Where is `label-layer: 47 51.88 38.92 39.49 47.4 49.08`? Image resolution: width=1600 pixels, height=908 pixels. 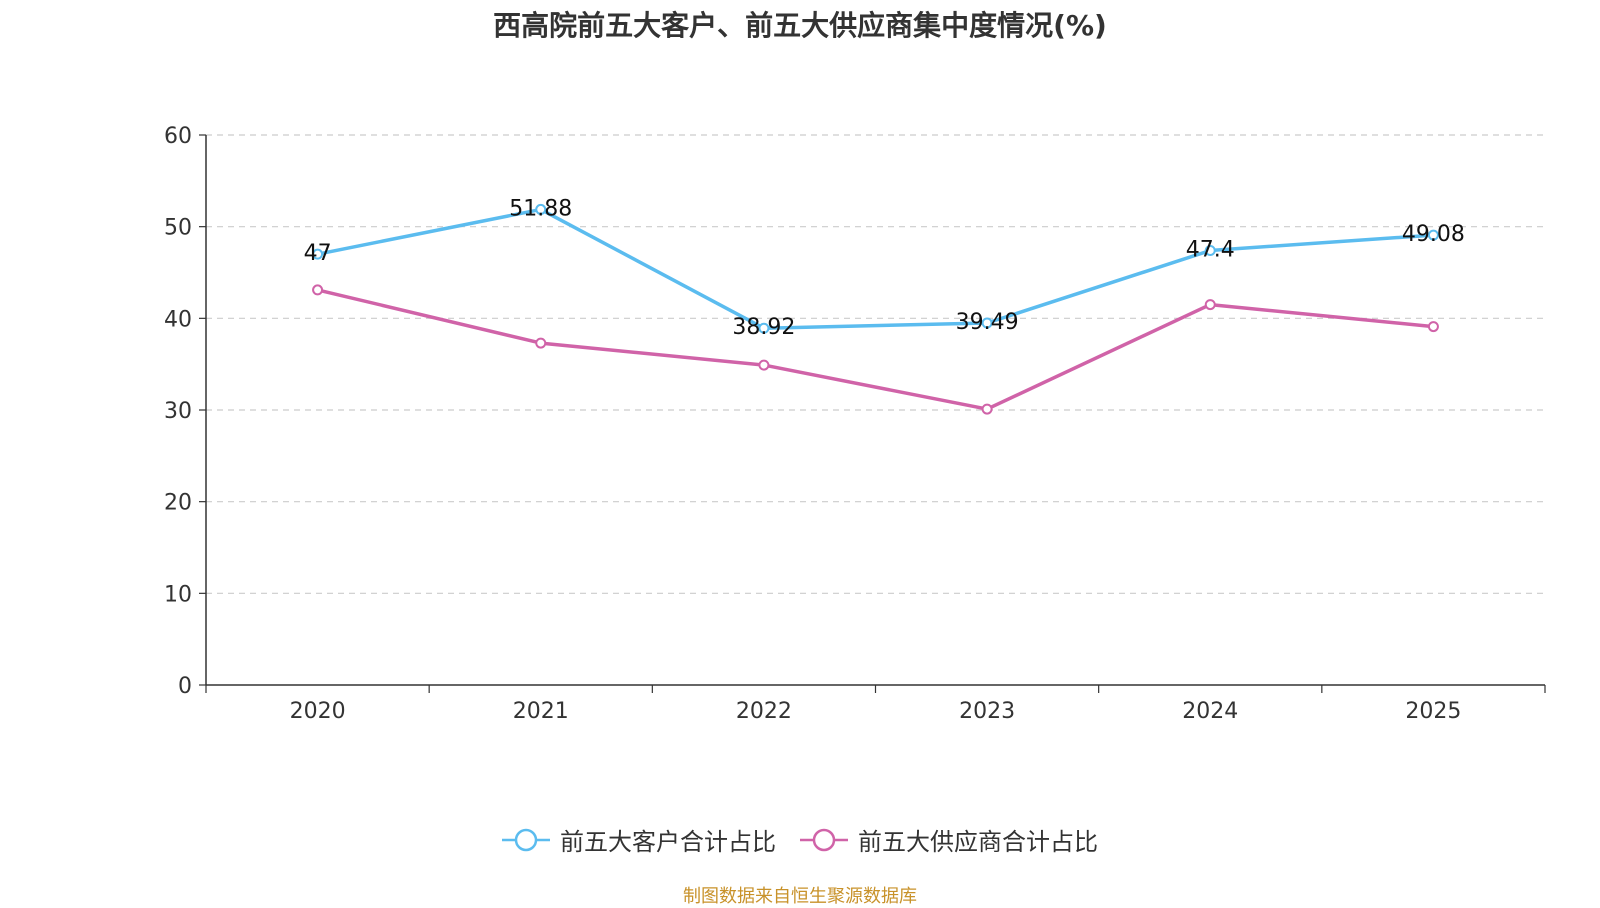 label-layer: 47 51.88 38.92 39.49 47.4 49.08 is located at coordinates (884, 268).